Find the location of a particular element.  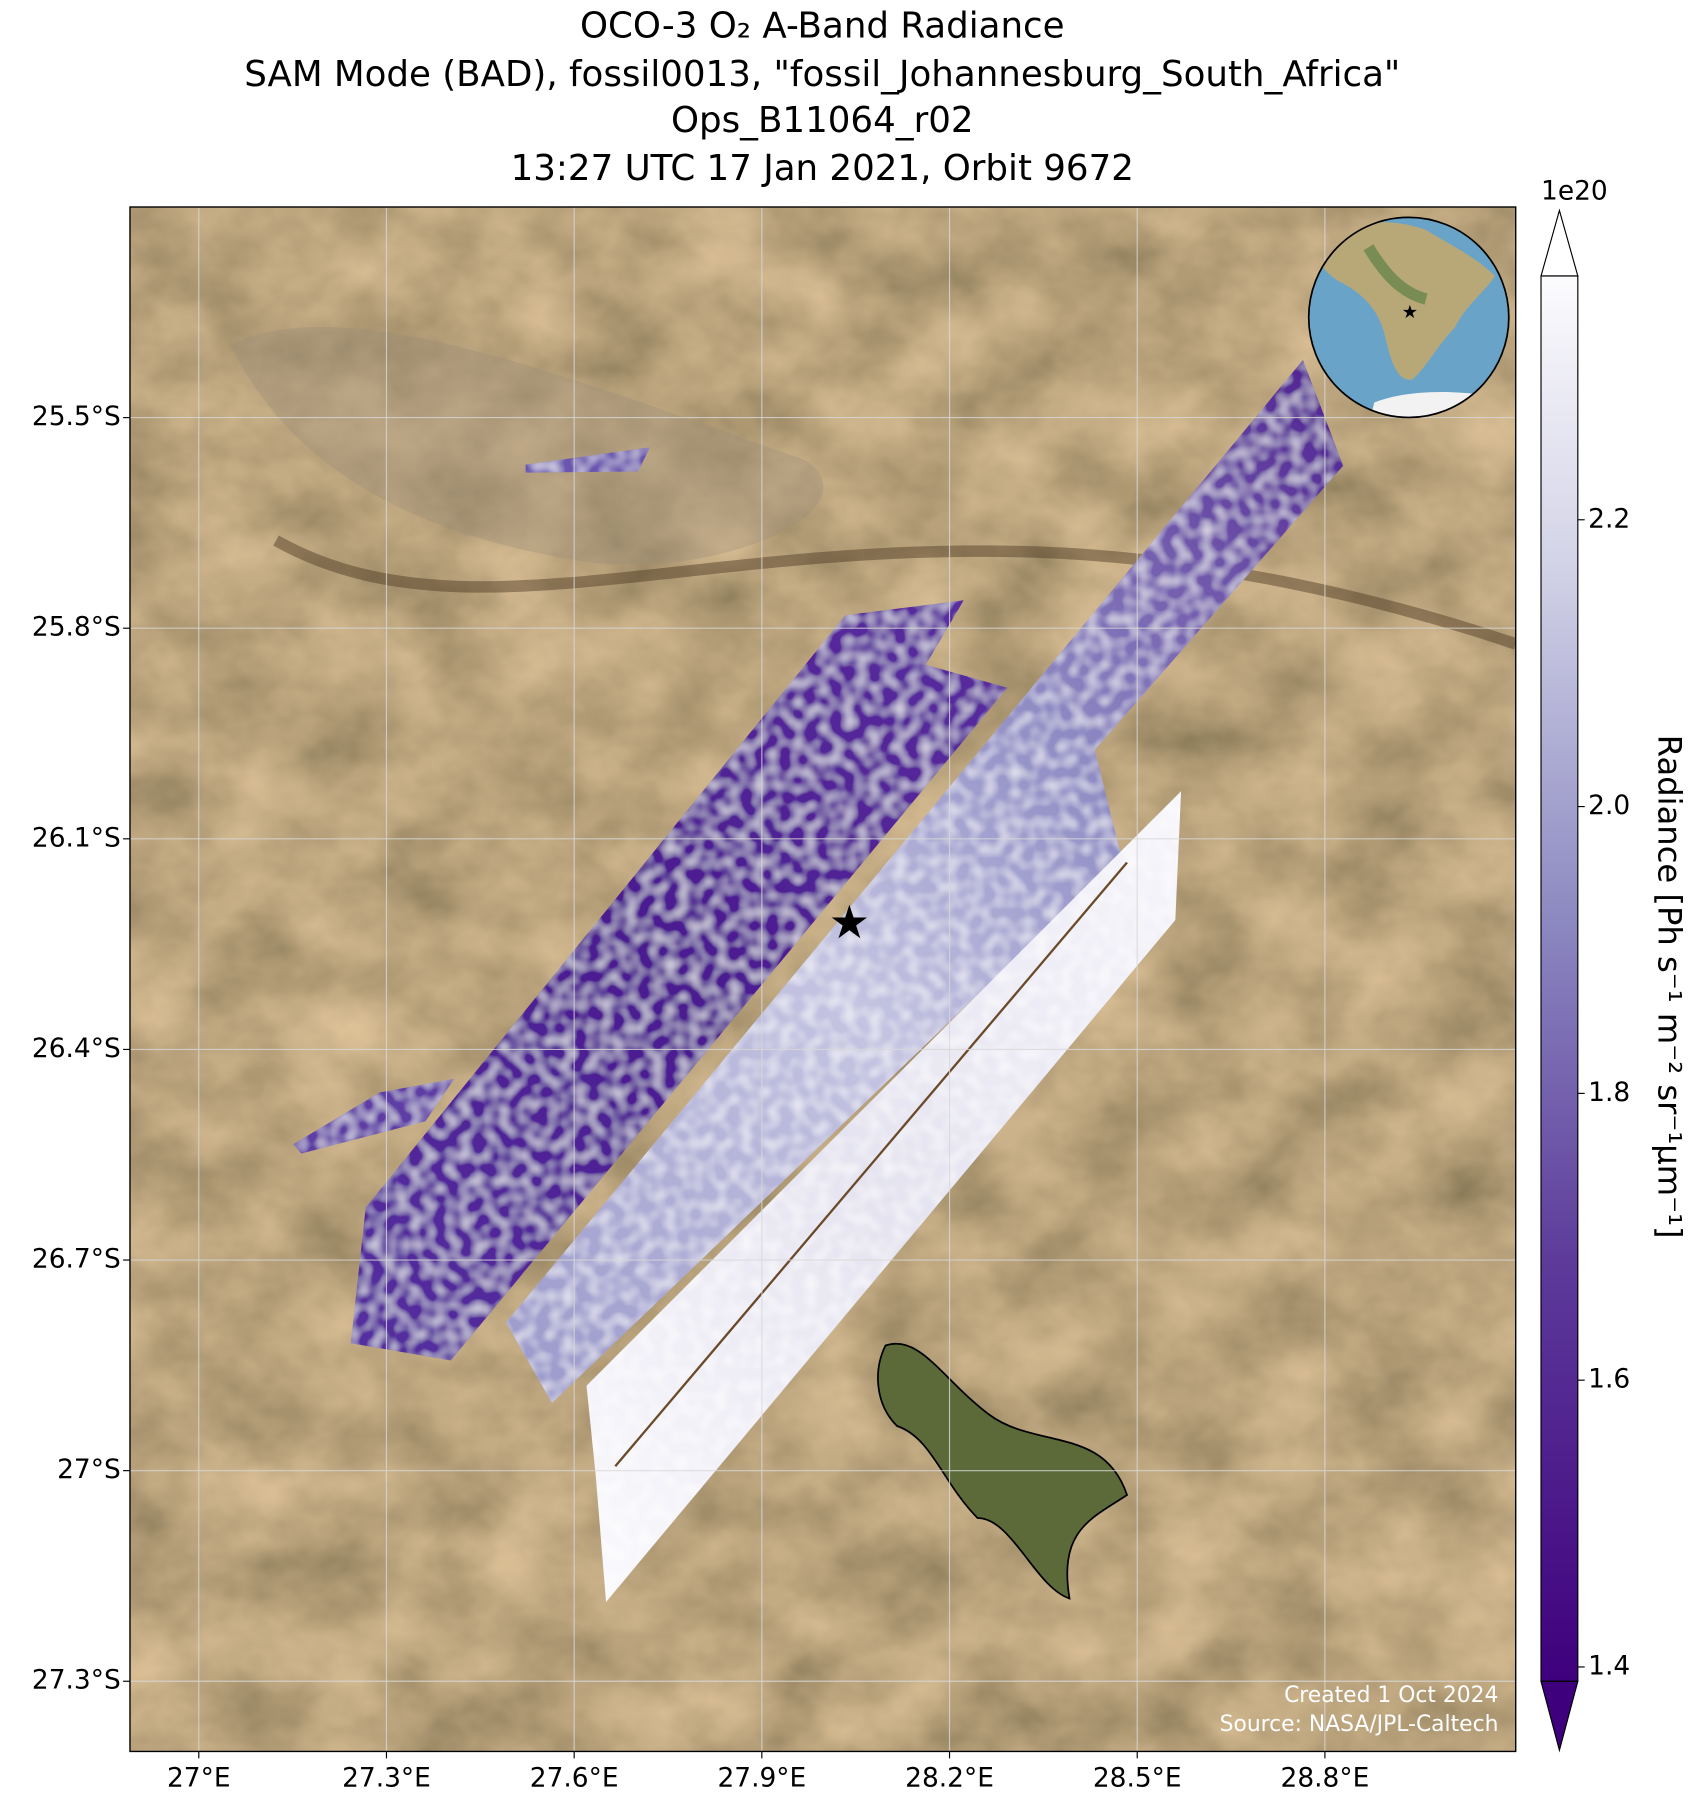

colorbar-exponent: 1e20 is located at coordinates (1574, 191).